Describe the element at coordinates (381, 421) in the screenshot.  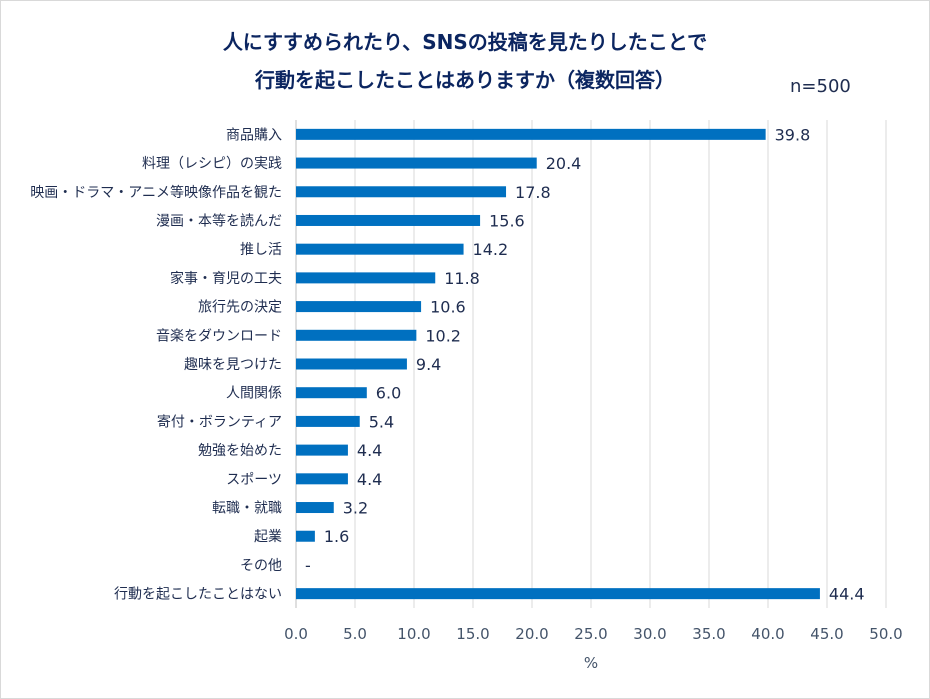
I see `data-label: 5.4` at that location.